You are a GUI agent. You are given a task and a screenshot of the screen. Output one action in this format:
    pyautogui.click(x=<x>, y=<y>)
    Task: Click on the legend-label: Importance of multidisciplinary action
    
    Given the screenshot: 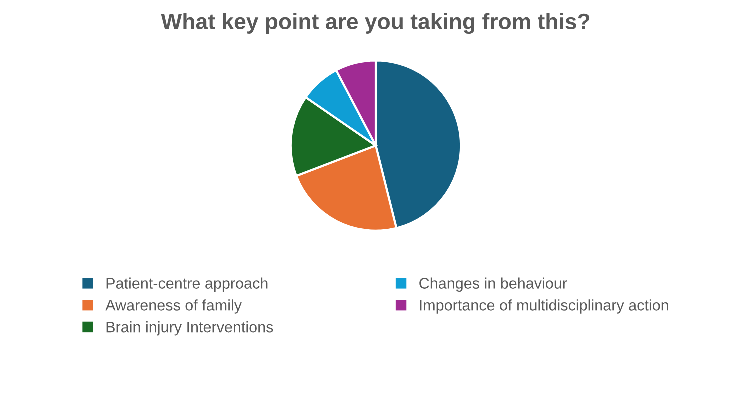 What is the action you would take?
    pyautogui.click(x=544, y=307)
    